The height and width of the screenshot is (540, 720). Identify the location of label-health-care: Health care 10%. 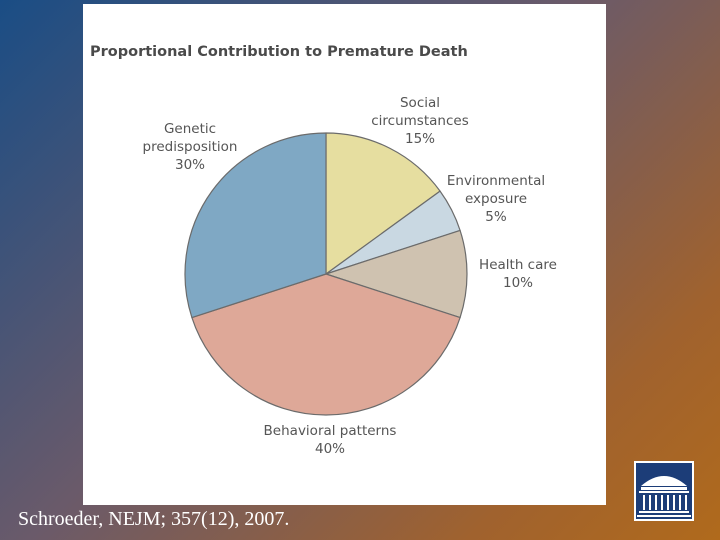
(518, 274).